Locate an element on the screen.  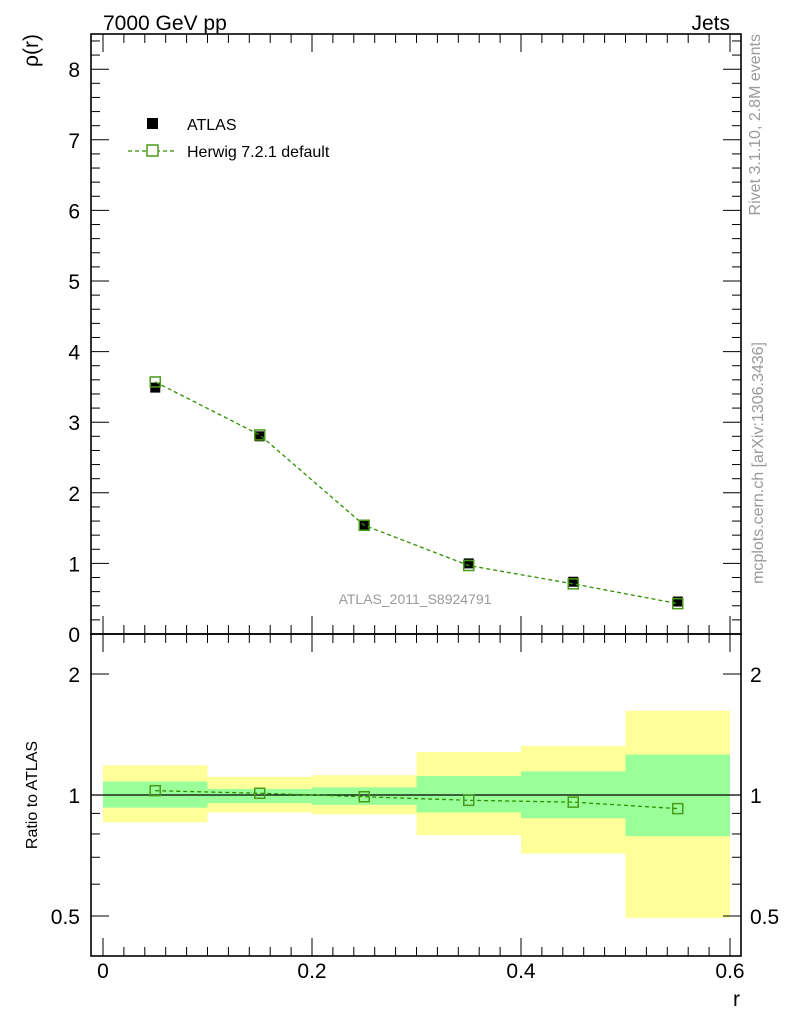
legend-label-atlas: ATLAS is located at coordinates (212, 125).